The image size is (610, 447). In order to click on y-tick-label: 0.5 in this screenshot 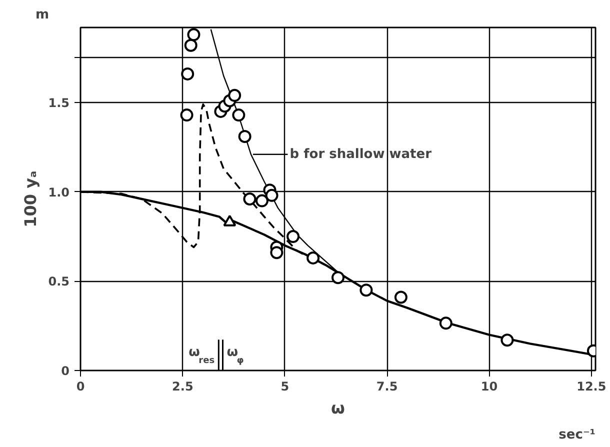, I will do `click(59, 281)`.